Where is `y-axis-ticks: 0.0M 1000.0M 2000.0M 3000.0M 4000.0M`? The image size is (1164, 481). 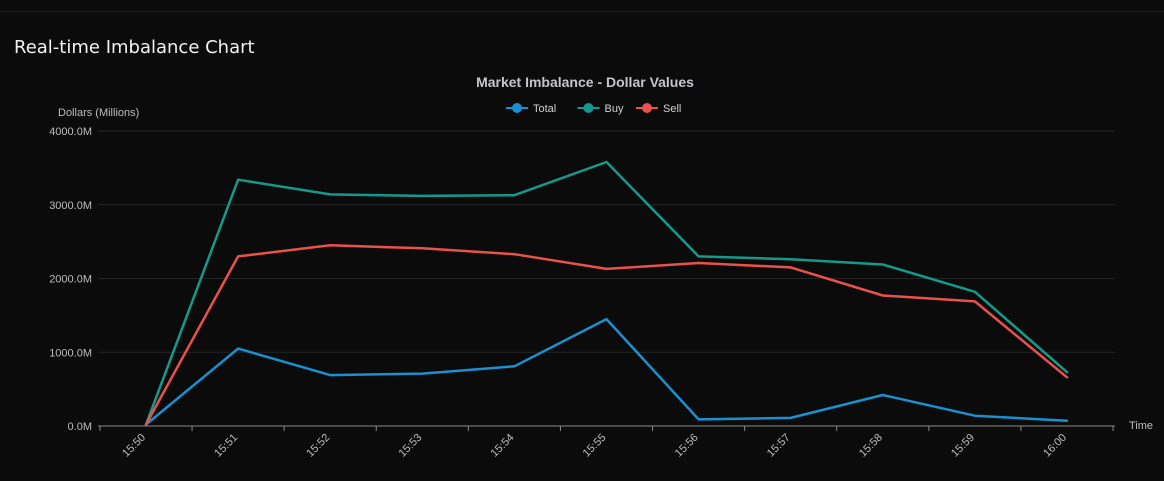
y-axis-ticks: 0.0M 1000.0M 2000.0M 3000.0M 4000.0M is located at coordinates (70, 279).